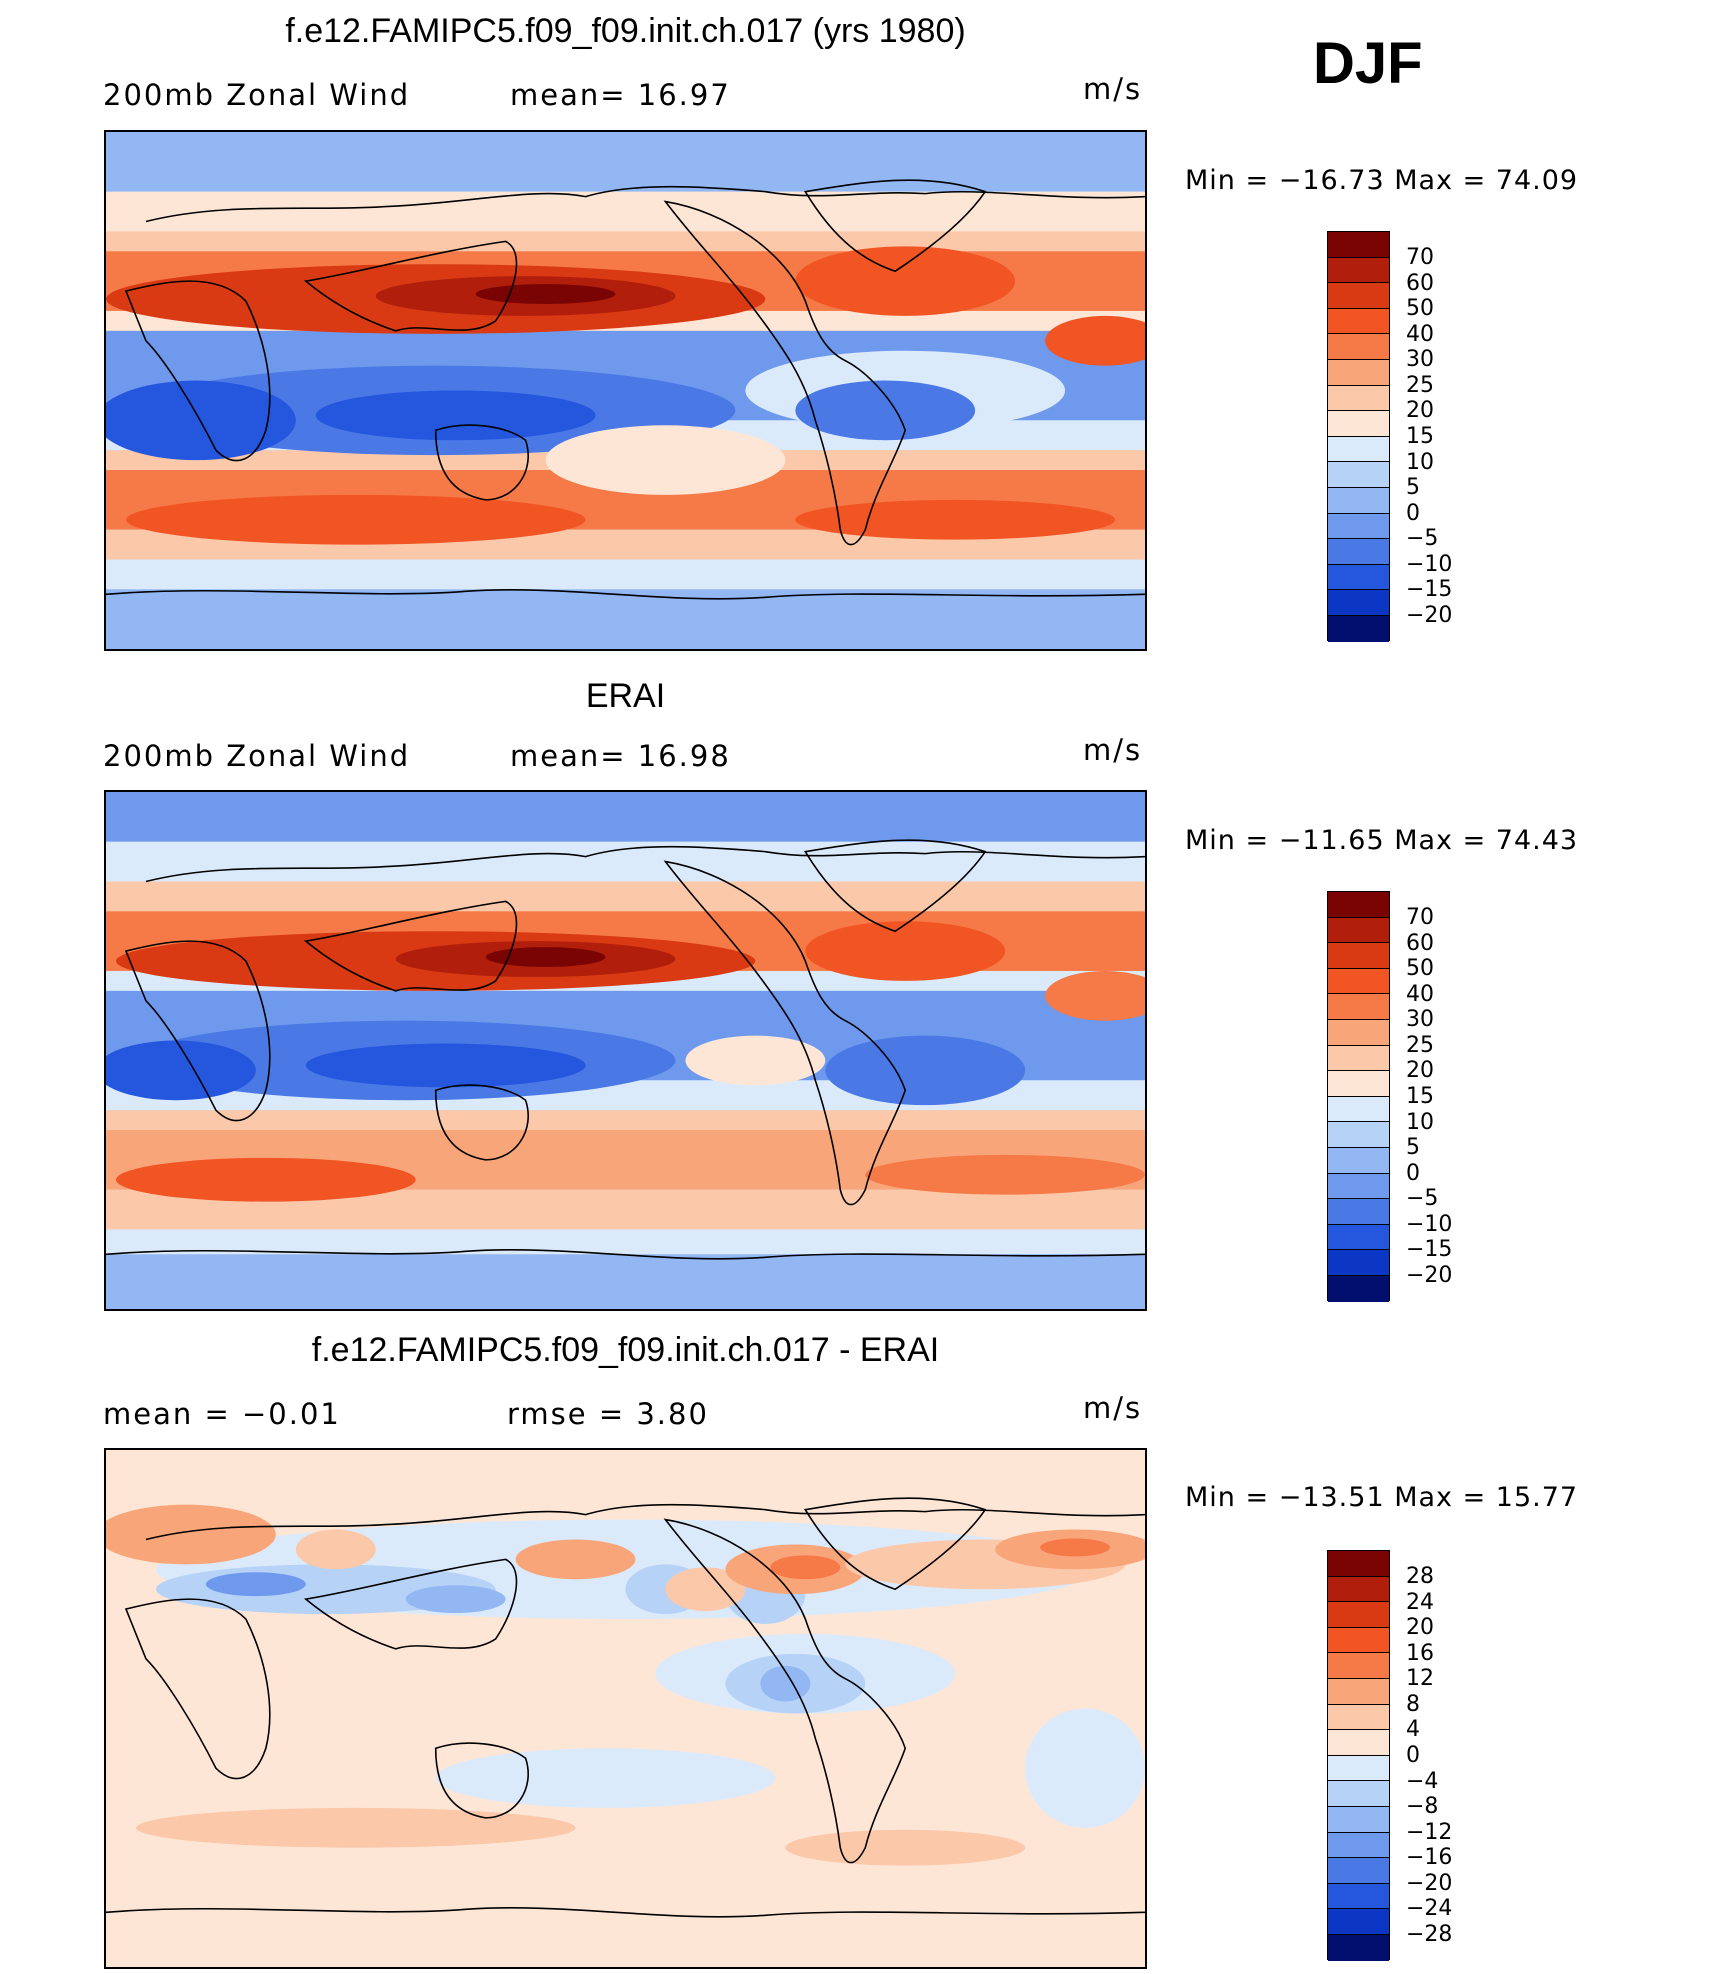 The width and height of the screenshot is (1710, 1974). Describe the element at coordinates (1413, 1755) in the screenshot. I see `panel3-colorbar-tick: 0` at that location.